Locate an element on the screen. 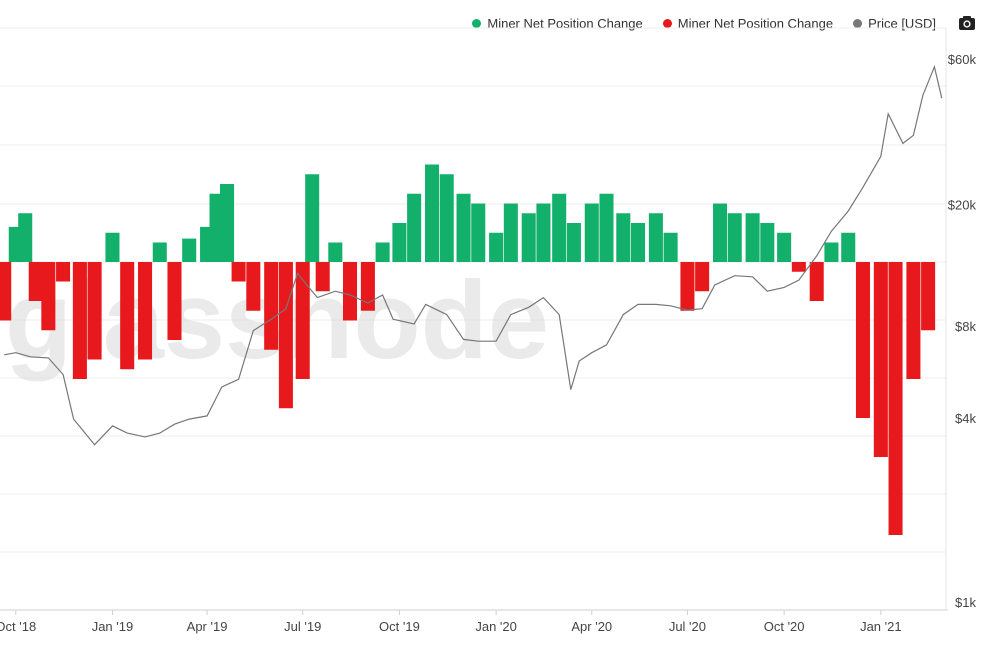 The image size is (990, 651). y-tick-label-3: $20k is located at coordinates (962, 205).